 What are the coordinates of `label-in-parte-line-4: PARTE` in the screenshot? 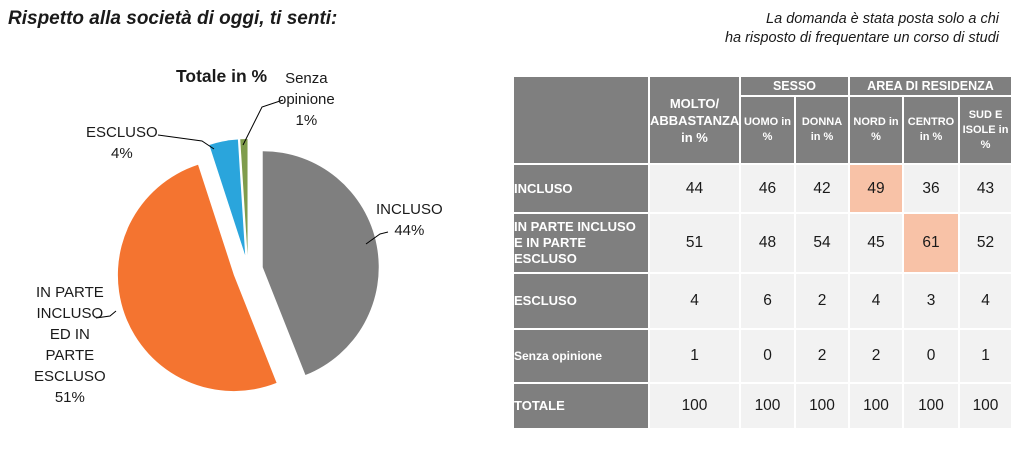 It's located at (70, 355).